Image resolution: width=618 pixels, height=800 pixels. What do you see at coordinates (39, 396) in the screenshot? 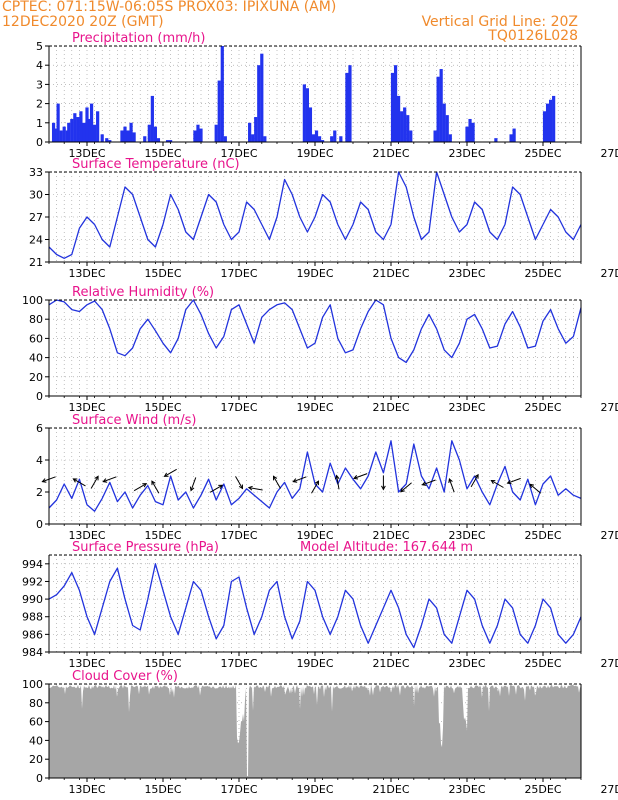
I see `y-tick-label: 0` at bounding box center [39, 396].